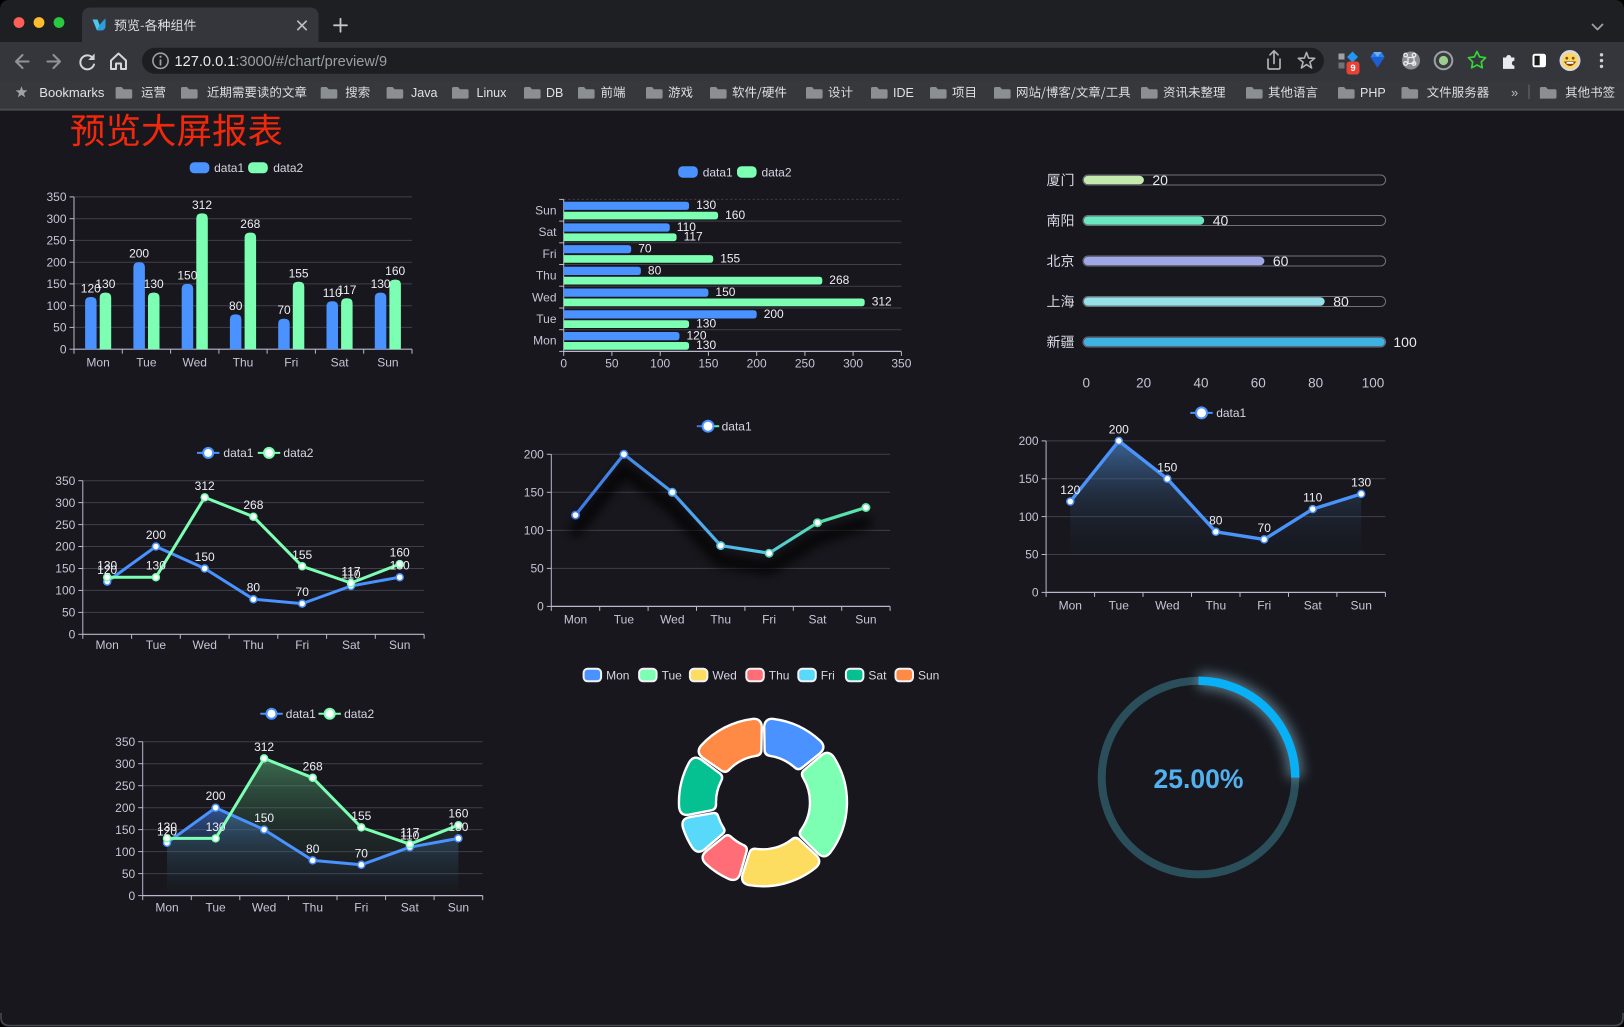 Image resolution: width=1624 pixels, height=1027 pixels. What do you see at coordinates (1281, 261) in the screenshot?
I see `svg-text: 60` at bounding box center [1281, 261].